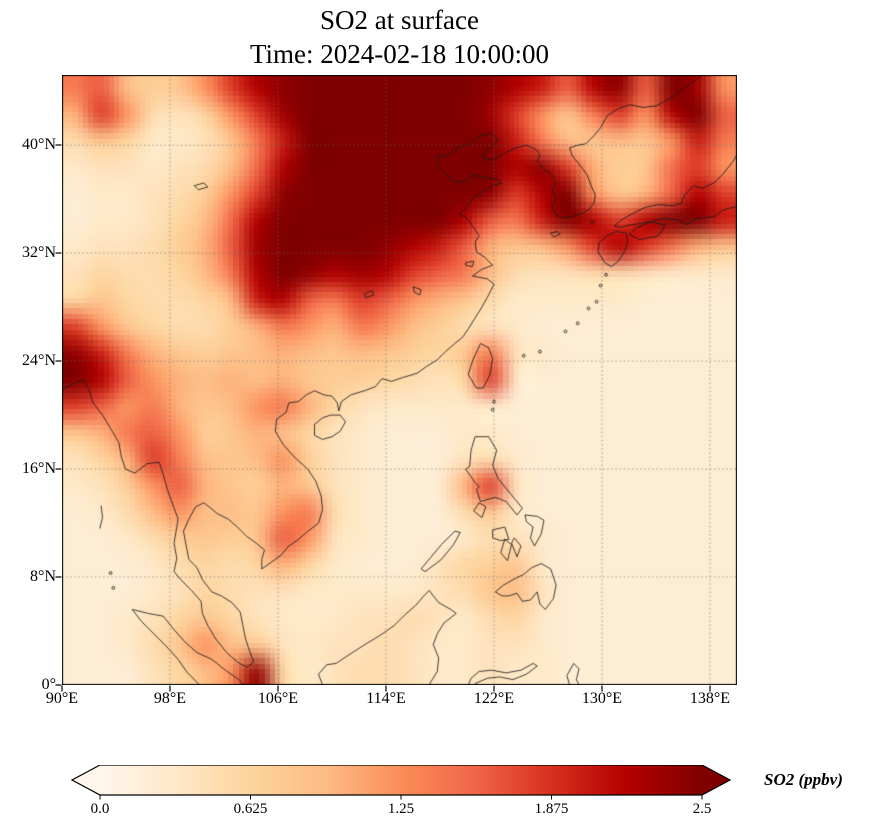  I want to click on colorbar-tick-label: 1.875, so click(551, 809).